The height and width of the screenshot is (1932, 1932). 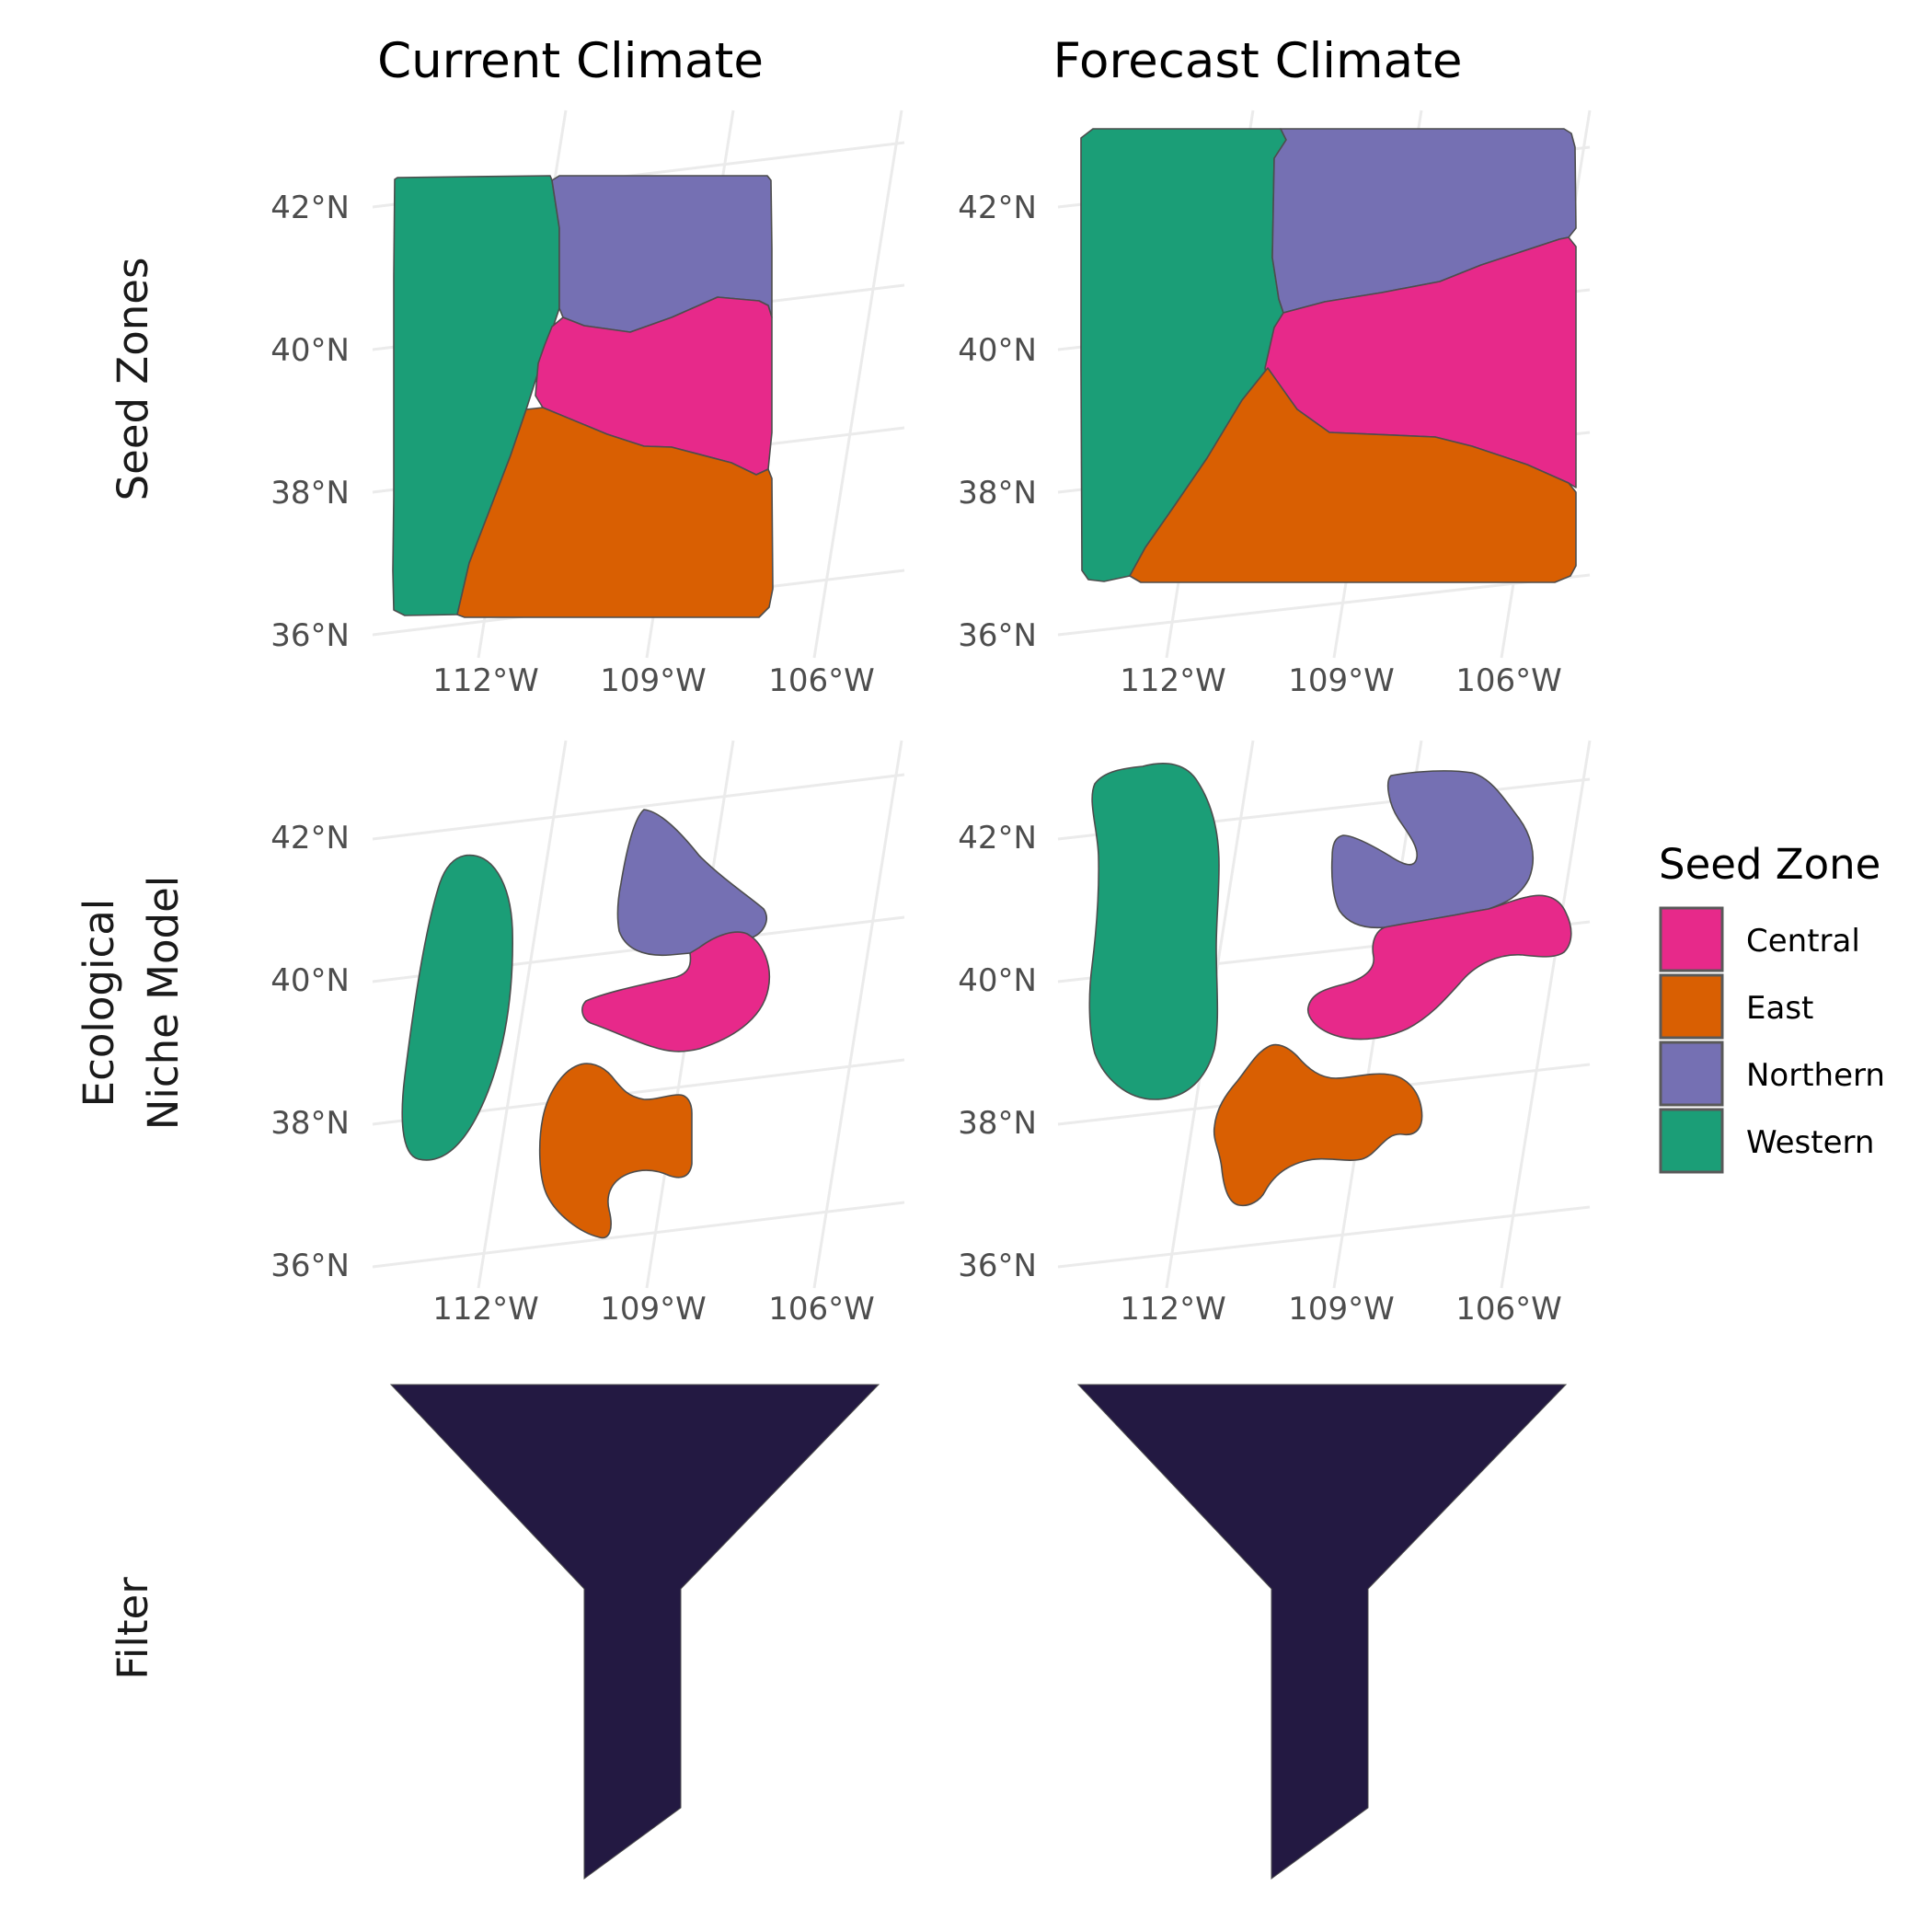 What do you see at coordinates (821, 680) in the screenshot?
I see `lon-tick-label-seed-zones-current: 106°W` at bounding box center [821, 680].